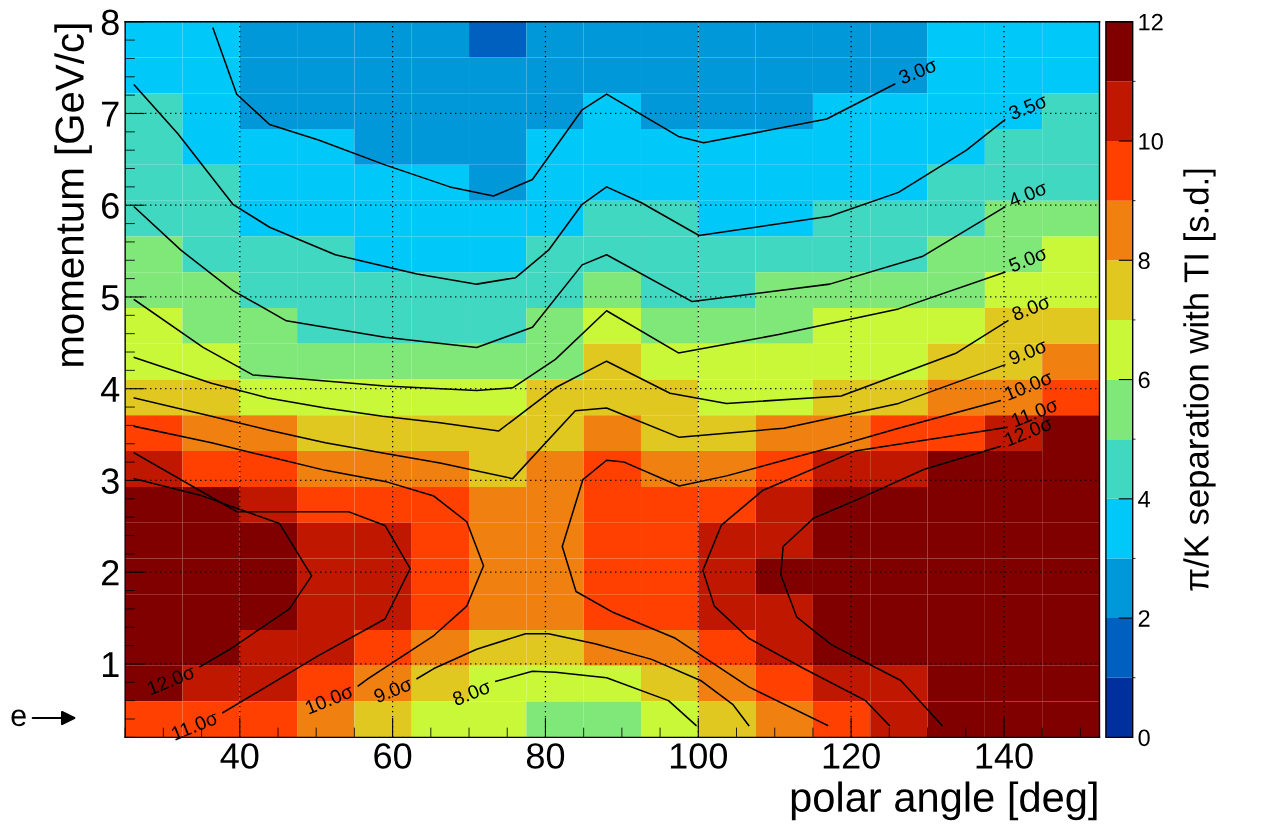  Describe the element at coordinates (1144, 618) in the screenshot. I see `color-bar-label: 2` at that location.